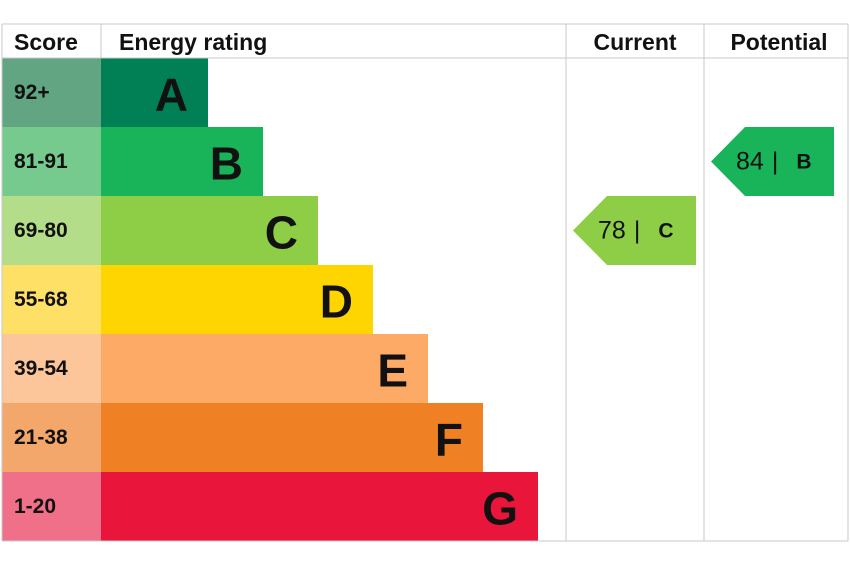 The width and height of the screenshot is (850, 570). Describe the element at coordinates (665, 230) in the screenshot. I see `current-rating: C` at that location.